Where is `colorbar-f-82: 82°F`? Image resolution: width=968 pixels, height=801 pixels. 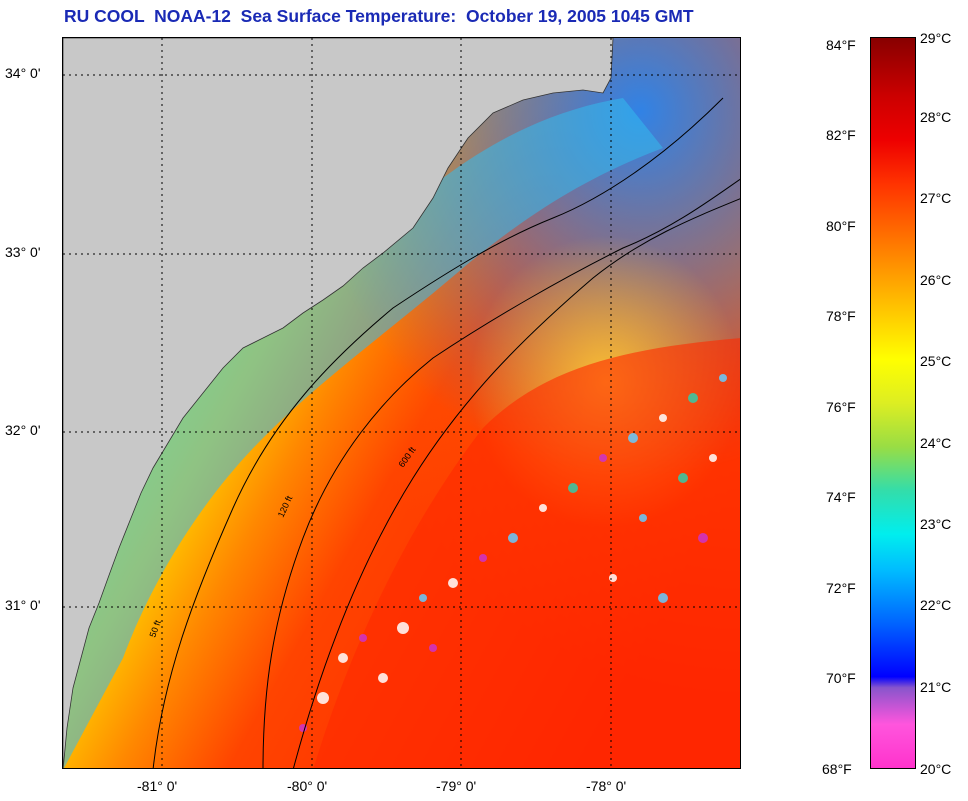
colorbar-f-82: 82°F is located at coordinates (841, 135).